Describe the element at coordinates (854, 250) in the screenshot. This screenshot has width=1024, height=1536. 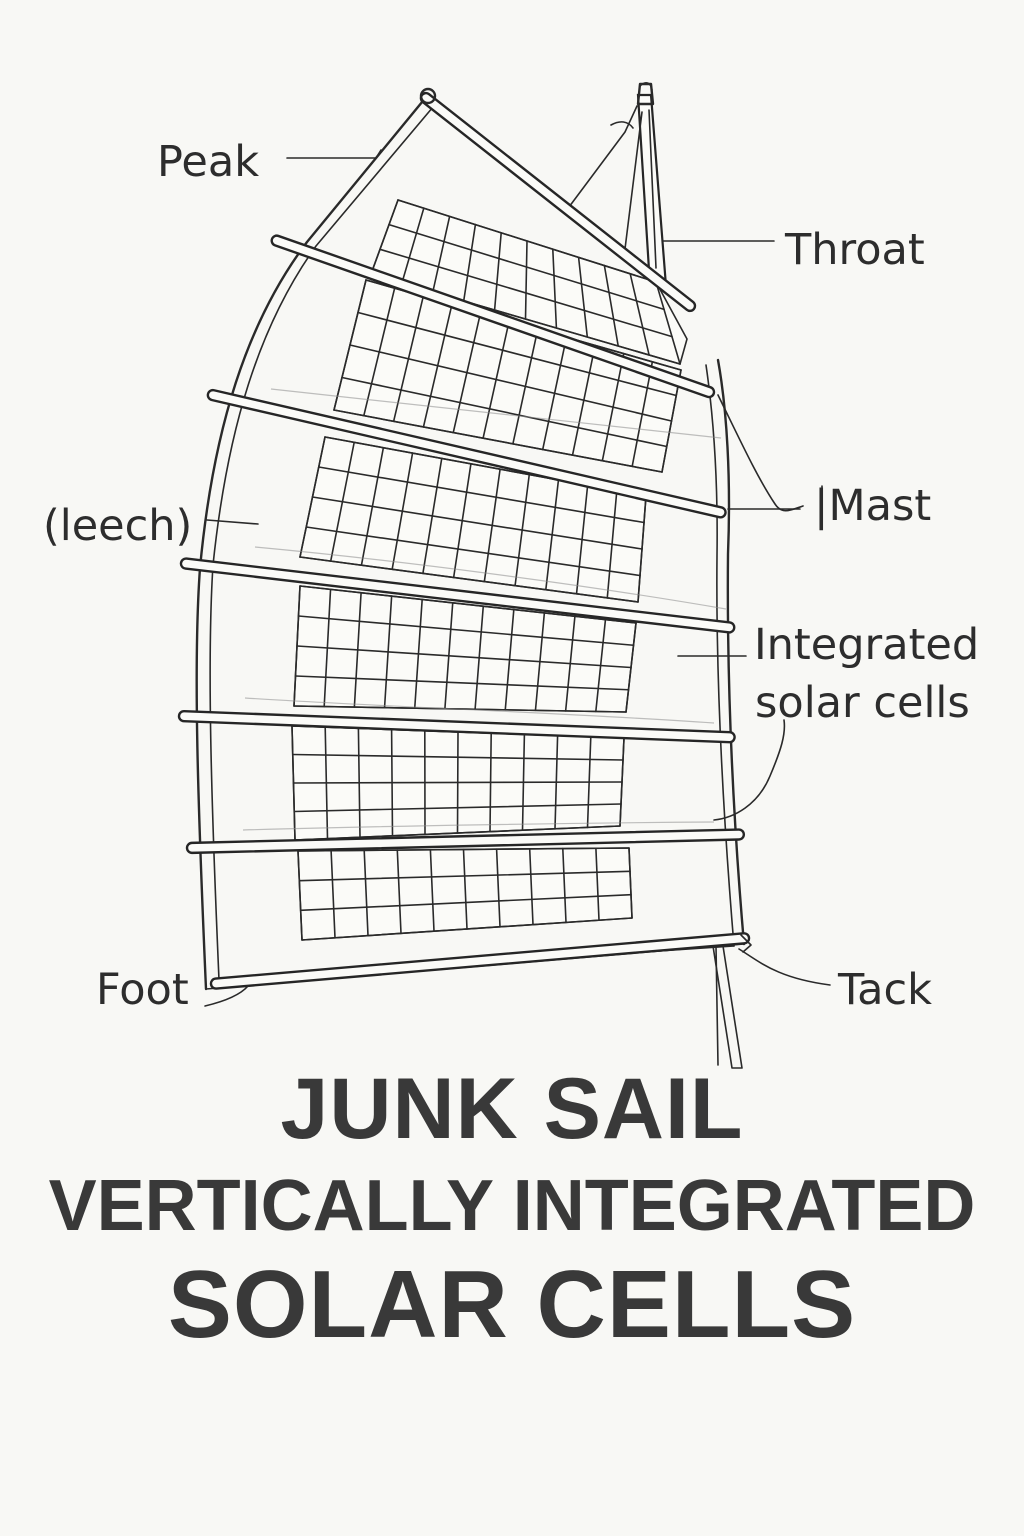
I see `throat-label: Throat` at that location.